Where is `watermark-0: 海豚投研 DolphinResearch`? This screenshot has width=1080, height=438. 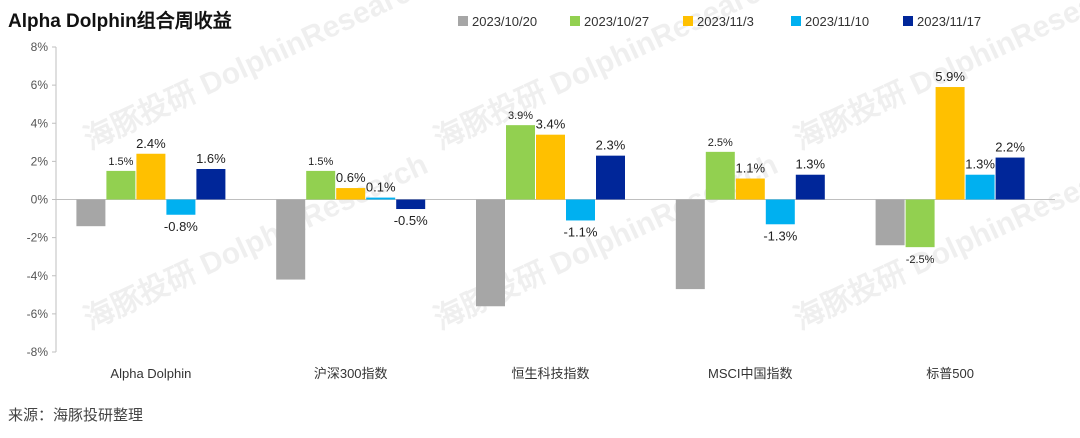 watermark-0: 海豚投研 DolphinResearch is located at coordinates (256, 78).